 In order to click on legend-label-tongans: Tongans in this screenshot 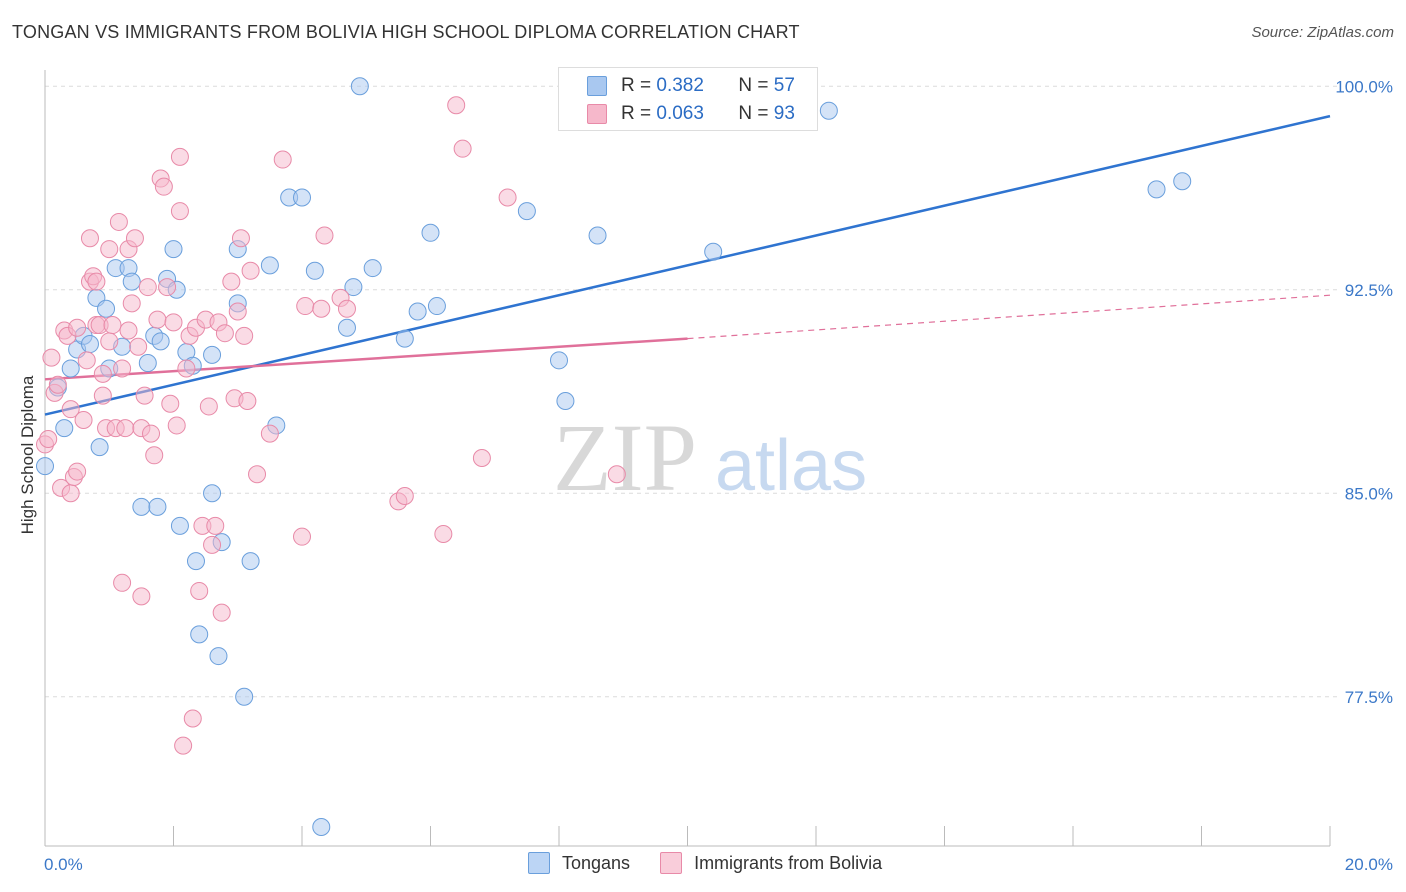, I will do `click(596, 862)`.